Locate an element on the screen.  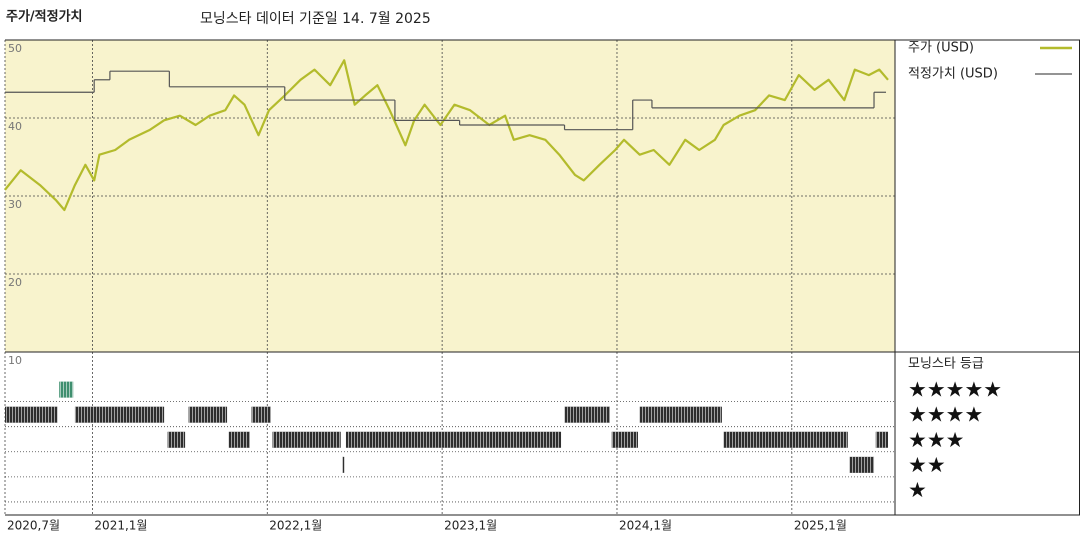
x-tick-label: 2020,7월 is located at coordinates (33, 526).